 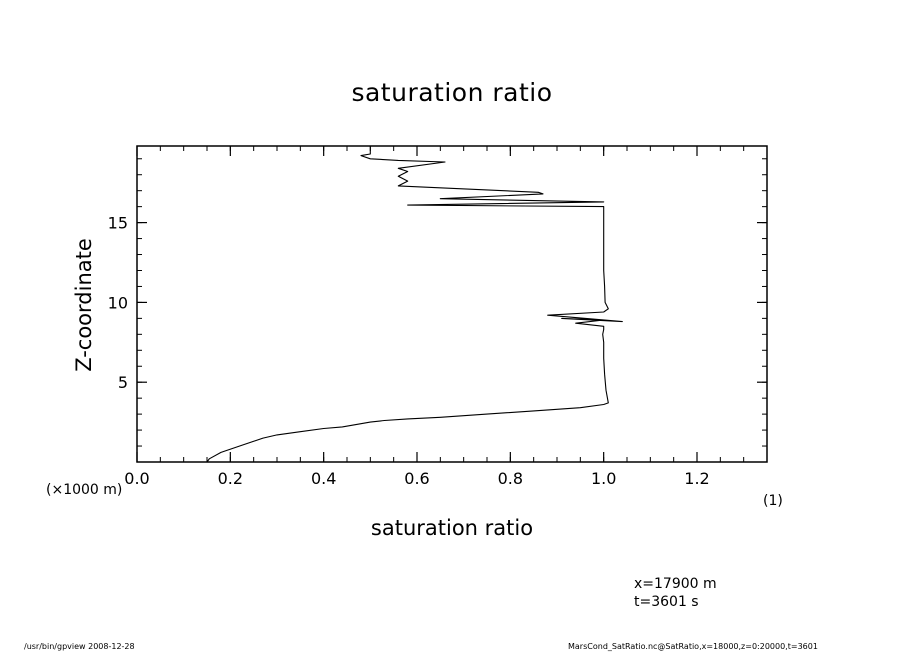 I want to click on y-tick-label: 15, so click(x=118, y=223).